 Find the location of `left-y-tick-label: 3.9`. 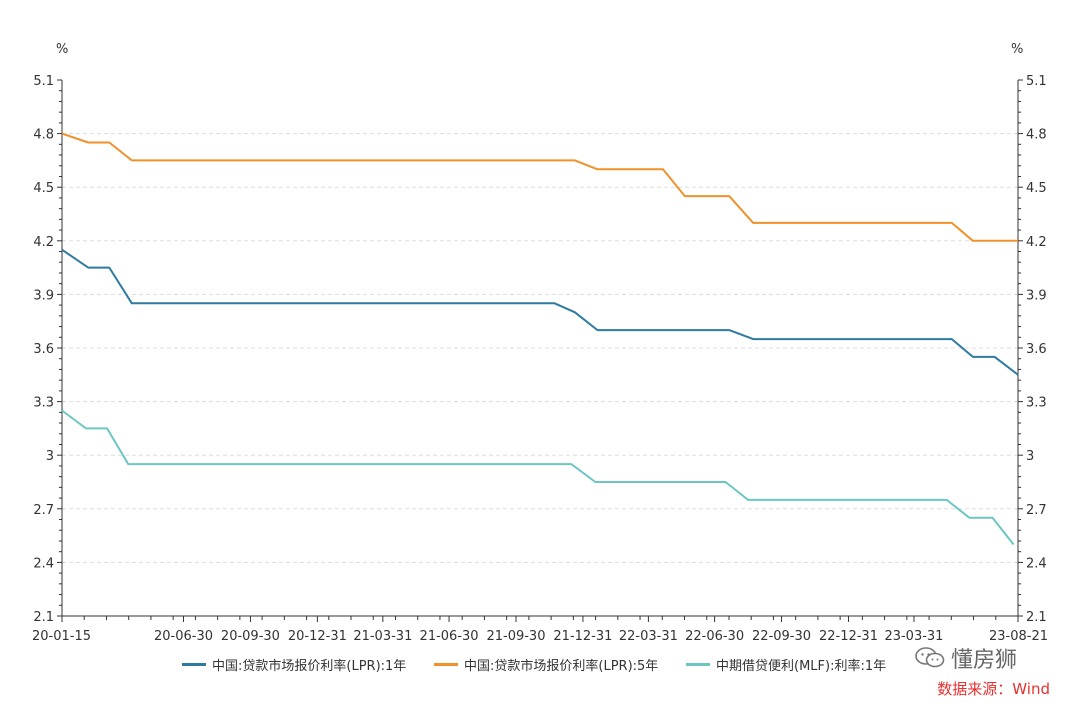

left-y-tick-label: 3.9 is located at coordinates (43, 295).